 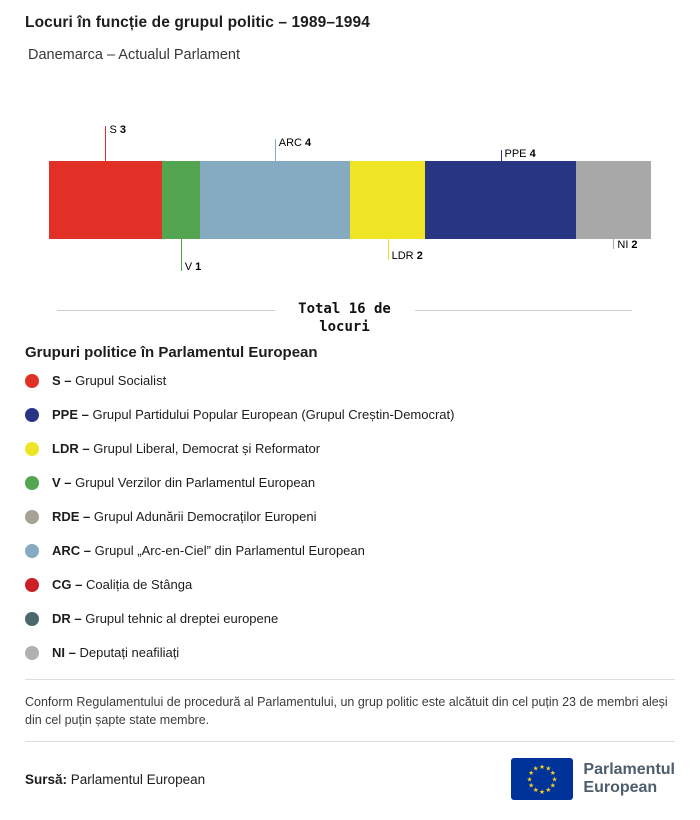 What do you see at coordinates (129, 652) in the screenshot?
I see `legend-name: Deputați neafiliați` at bounding box center [129, 652].